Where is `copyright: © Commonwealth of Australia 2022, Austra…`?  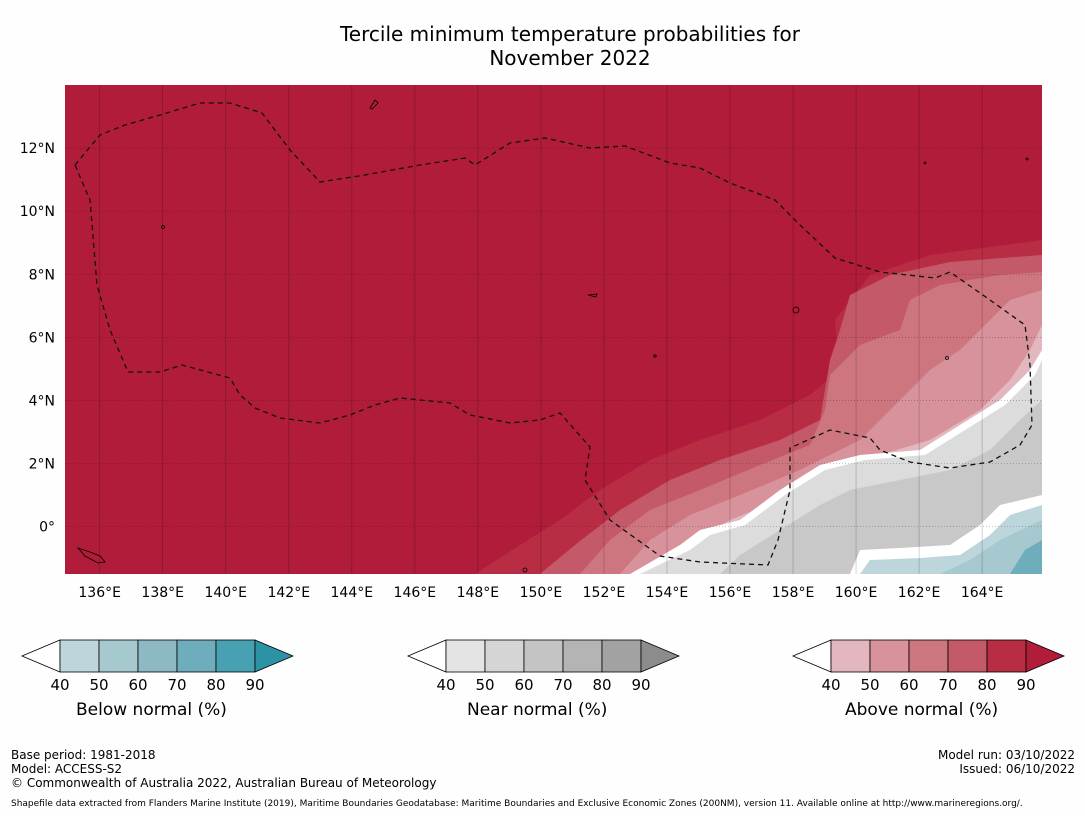
copyright: © Commonwealth of Australia 2022, Austra… is located at coordinates (224, 783).